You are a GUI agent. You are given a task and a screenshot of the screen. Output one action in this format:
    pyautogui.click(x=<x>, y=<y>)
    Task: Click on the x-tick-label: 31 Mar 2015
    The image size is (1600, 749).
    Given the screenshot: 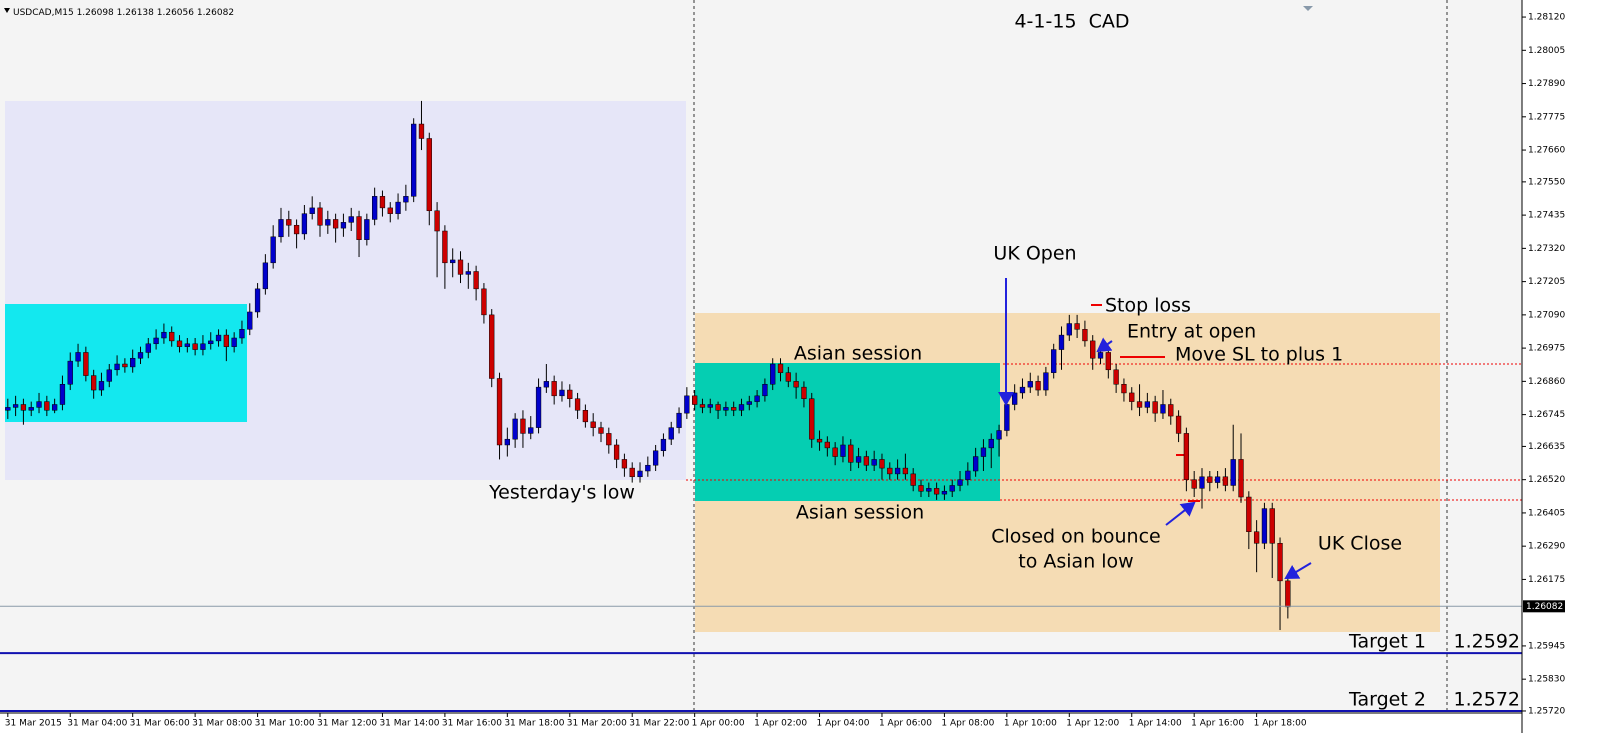 What is the action you would take?
    pyautogui.click(x=33, y=724)
    